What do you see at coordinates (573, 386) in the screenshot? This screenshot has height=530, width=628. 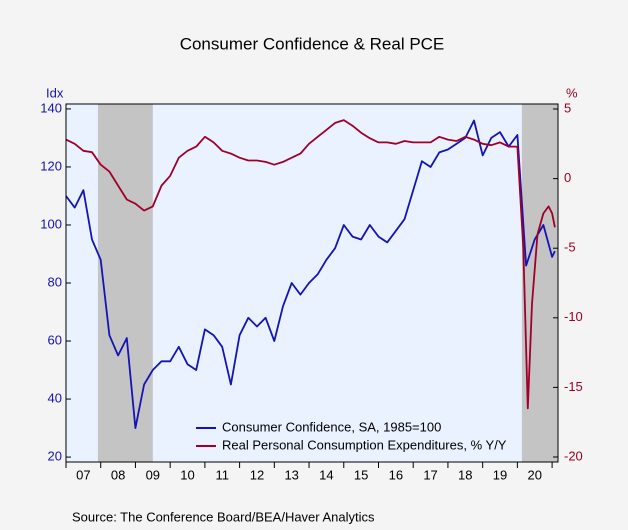 I see `y2-tick-label: -15` at bounding box center [573, 386].